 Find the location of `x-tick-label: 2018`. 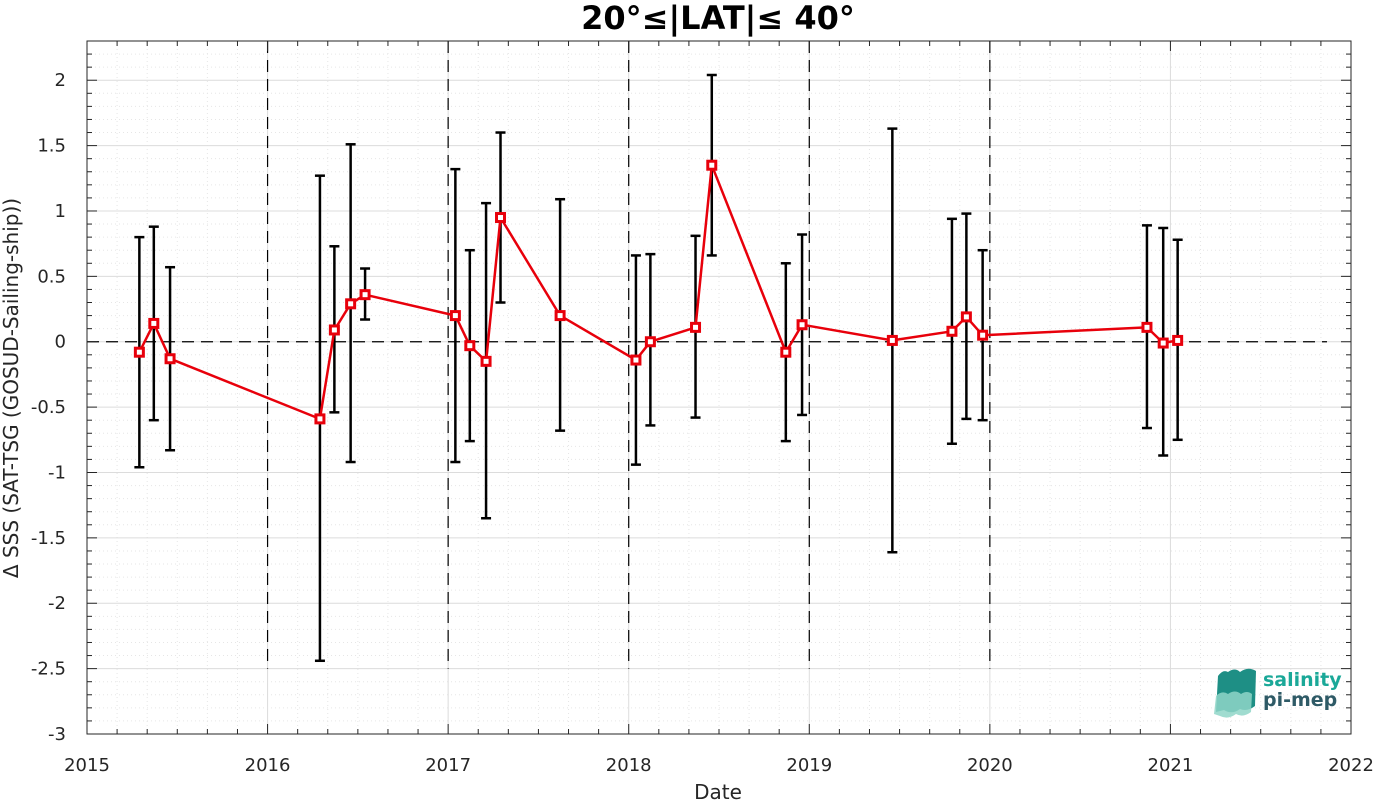

x-tick-label: 2018 is located at coordinates (629, 765).